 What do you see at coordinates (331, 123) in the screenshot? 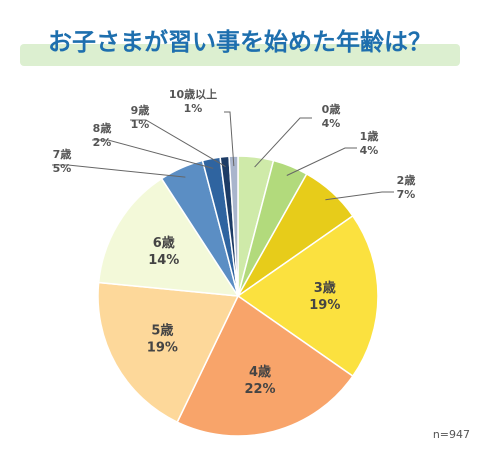
I see `outer-pct-0: 4%` at bounding box center [331, 123].